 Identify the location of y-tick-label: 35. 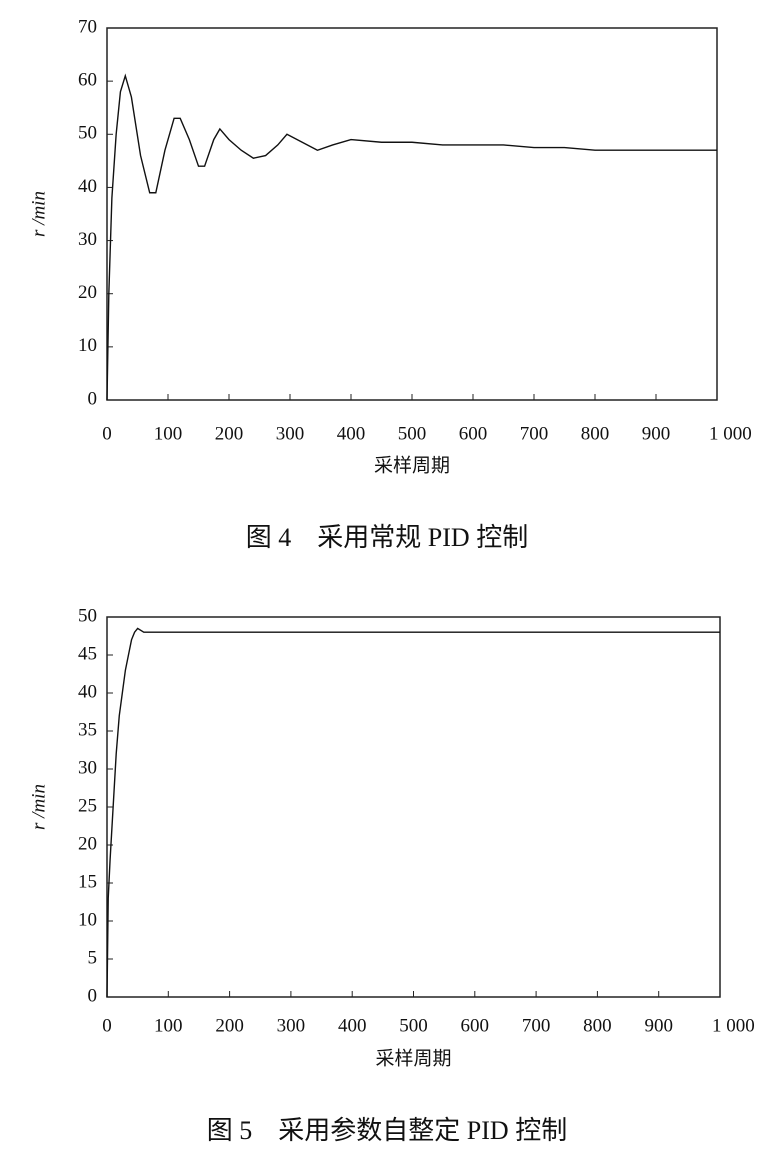
(87, 729).